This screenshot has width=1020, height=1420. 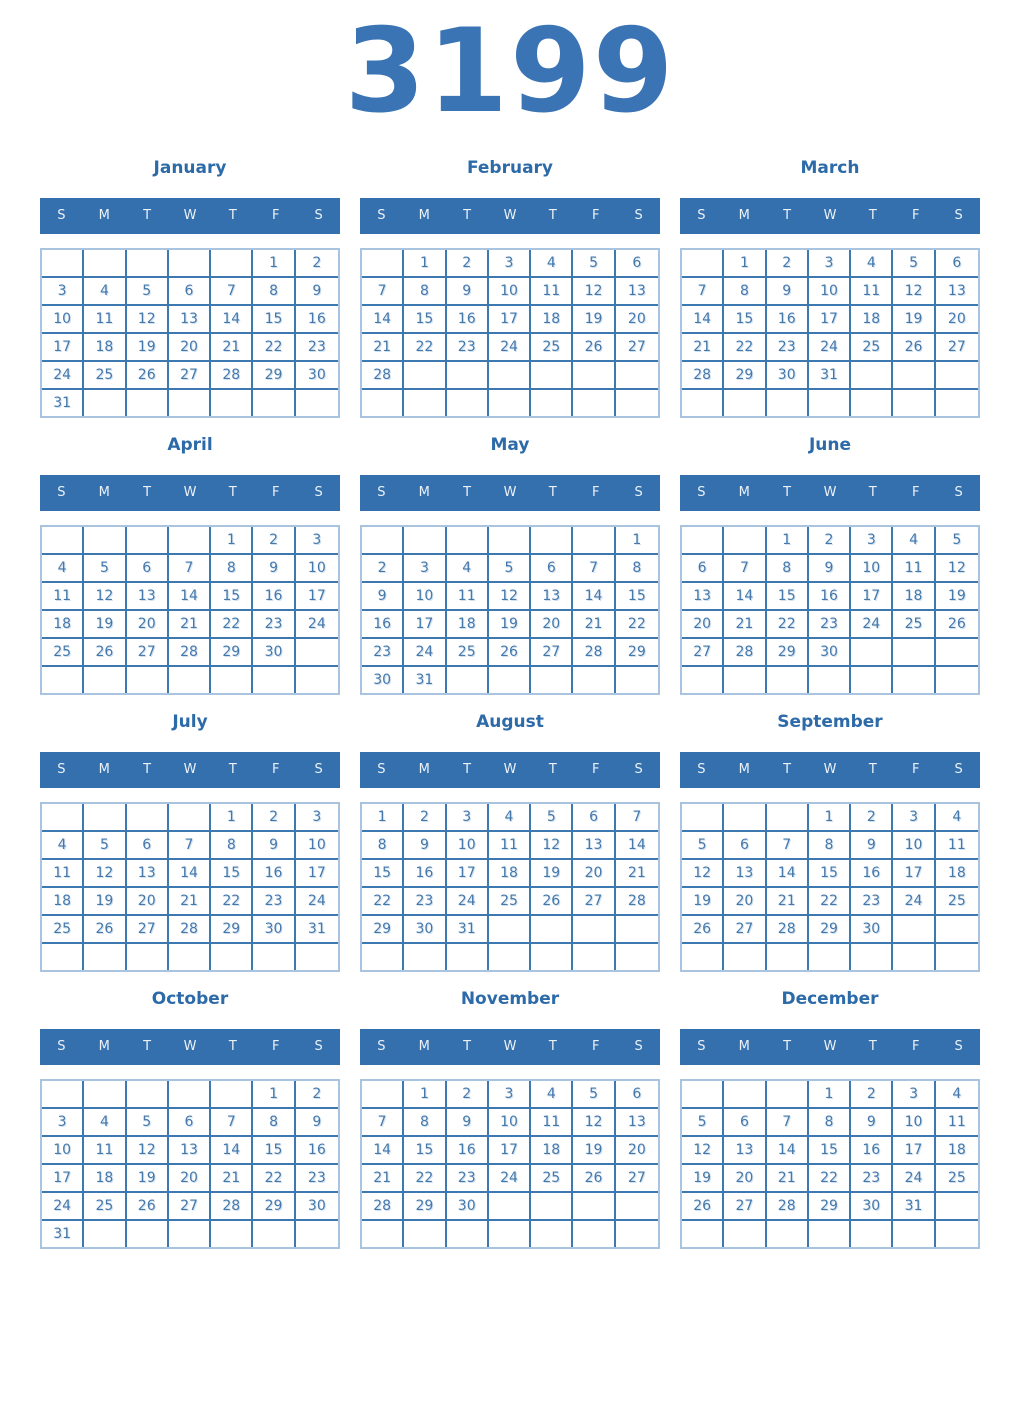 I want to click on month-name: October, so click(x=190, y=998).